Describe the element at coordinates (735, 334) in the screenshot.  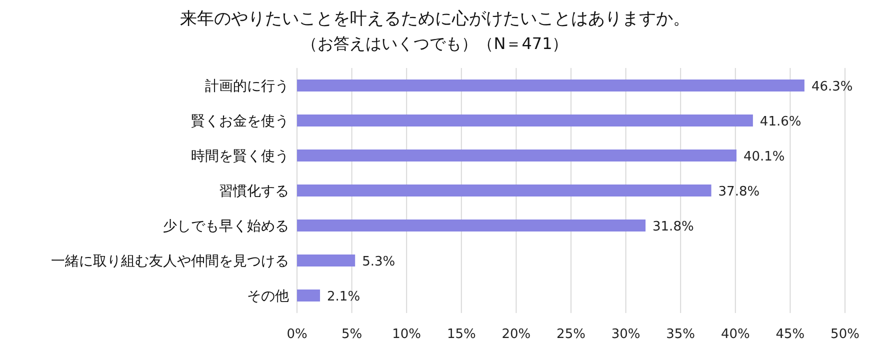
I see `x-tick-label: 40%` at that location.